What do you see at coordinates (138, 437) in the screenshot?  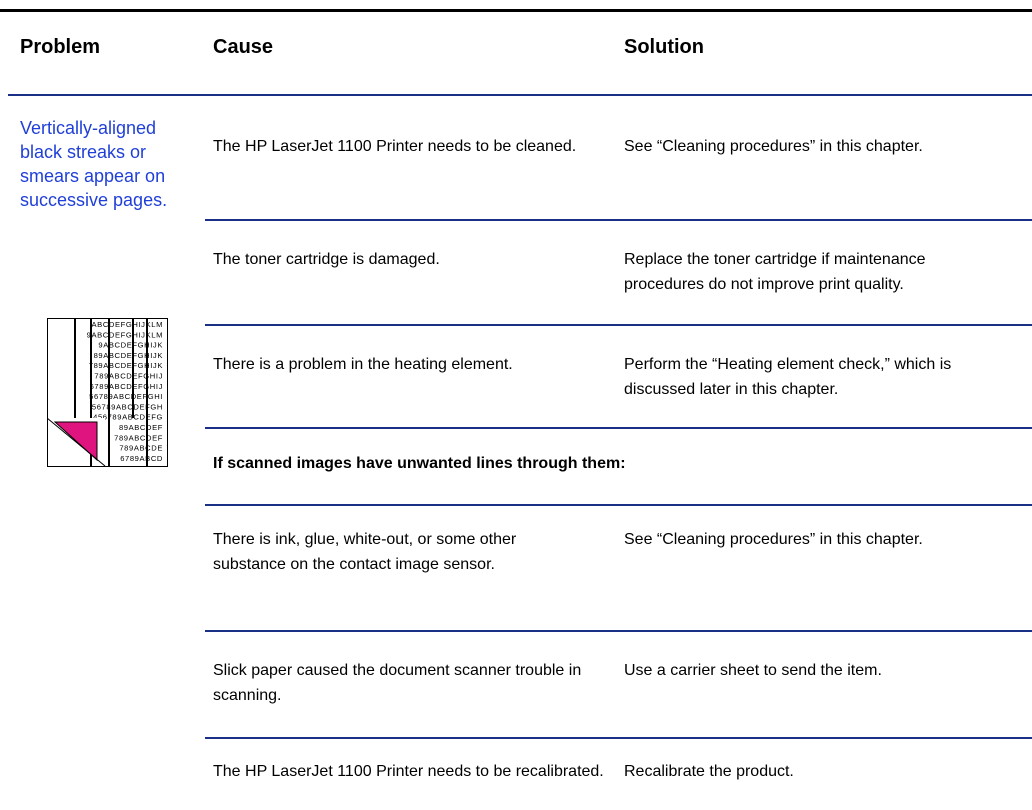 I see `illustration-text: 789ABCDEF` at bounding box center [138, 437].